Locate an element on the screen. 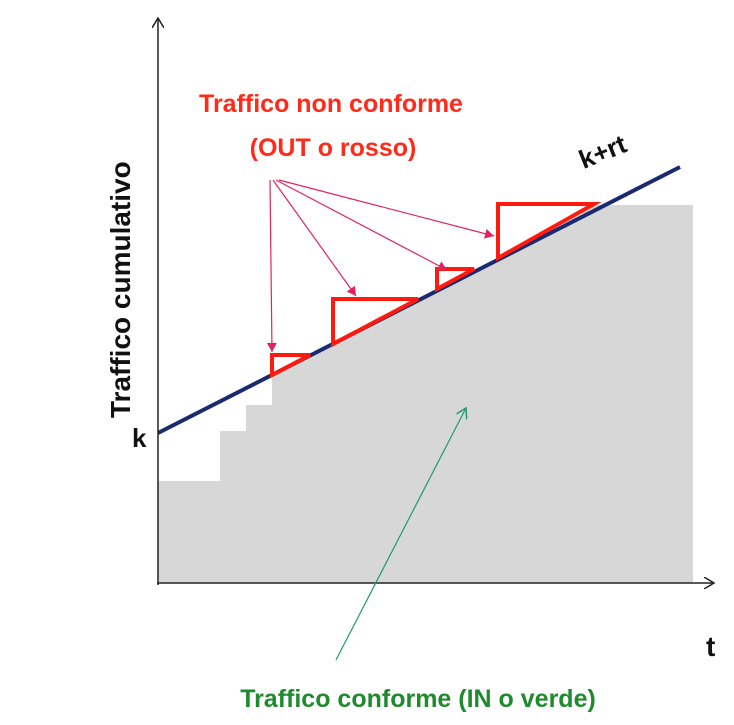 This screenshot has width=734, height=725. non-conforming-excess is located at coordinates (436, 290).